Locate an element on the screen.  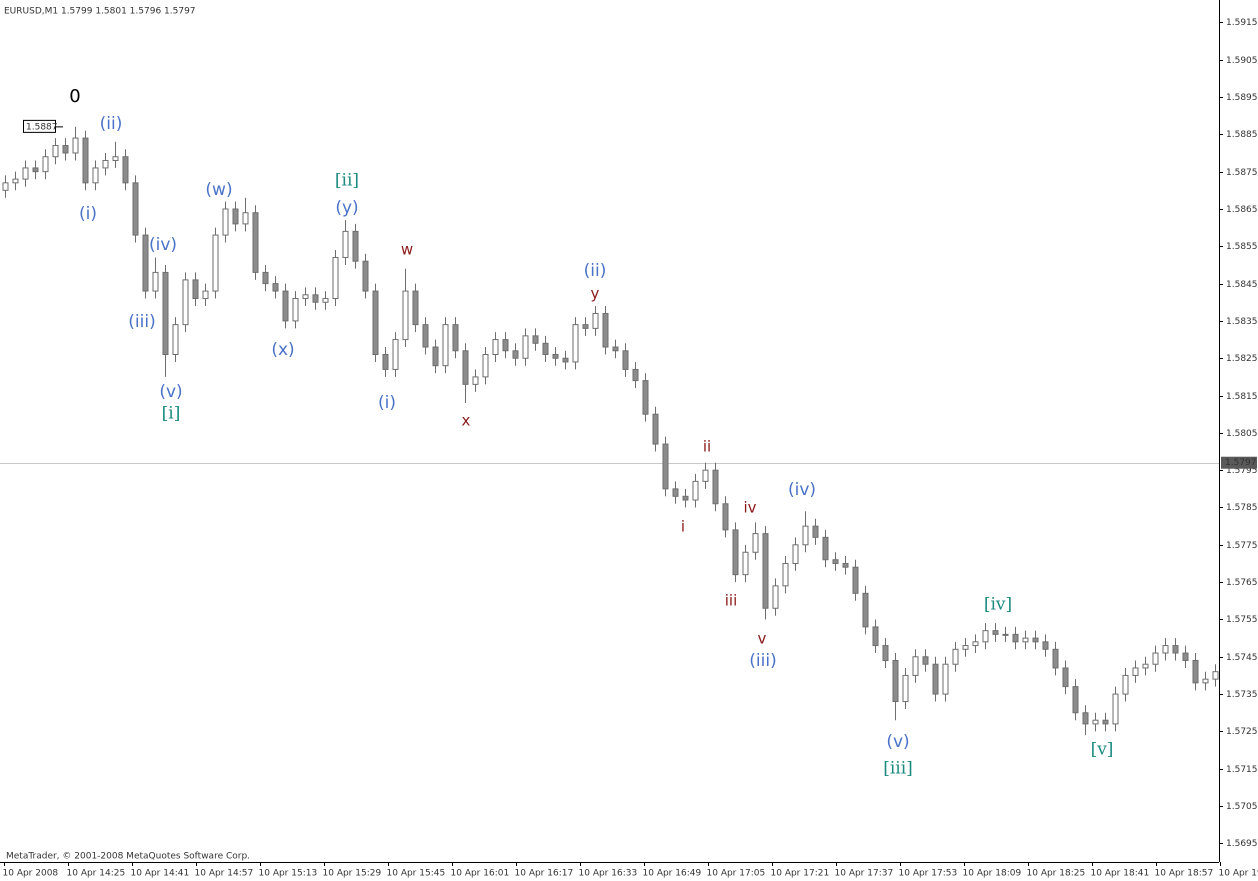
x-tick-label: 10 Apr 16:49 is located at coordinates (672, 874).